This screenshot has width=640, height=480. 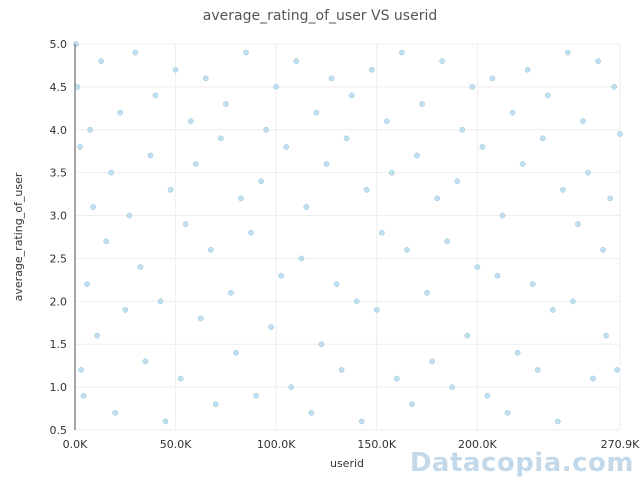 What do you see at coordinates (75, 444) in the screenshot?
I see `x-tick-label: 0.0K` at bounding box center [75, 444].